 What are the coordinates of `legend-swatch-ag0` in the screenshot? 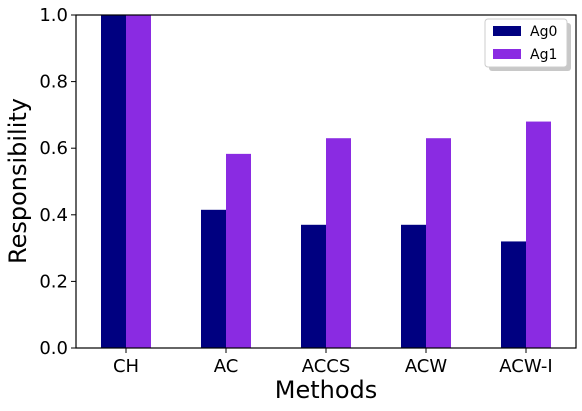 It's located at (507, 31).